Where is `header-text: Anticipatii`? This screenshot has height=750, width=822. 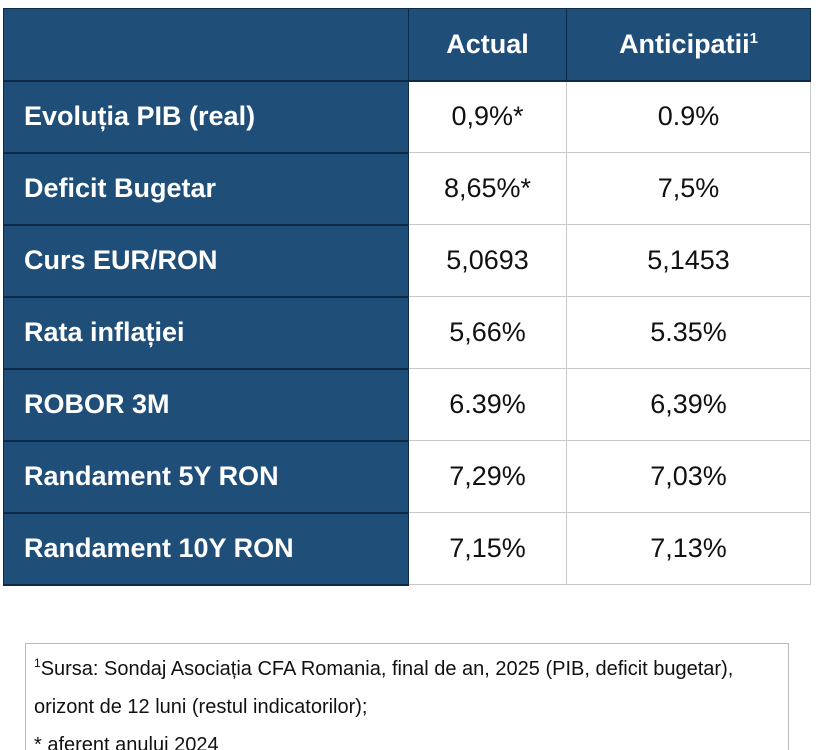
header-text: Anticipatii is located at coordinates (684, 43).